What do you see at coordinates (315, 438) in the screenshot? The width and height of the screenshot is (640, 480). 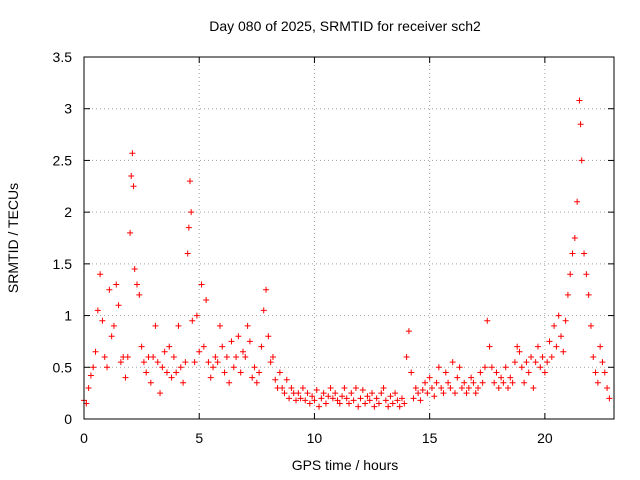 I see `x-tick-label: 10` at bounding box center [315, 438].